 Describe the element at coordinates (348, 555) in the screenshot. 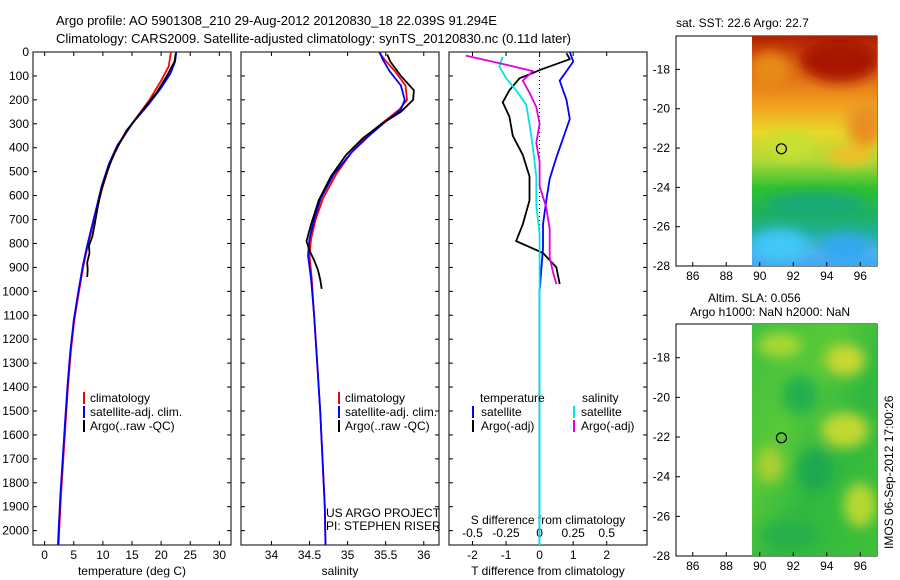

I see `x-tick-label: 35` at that location.